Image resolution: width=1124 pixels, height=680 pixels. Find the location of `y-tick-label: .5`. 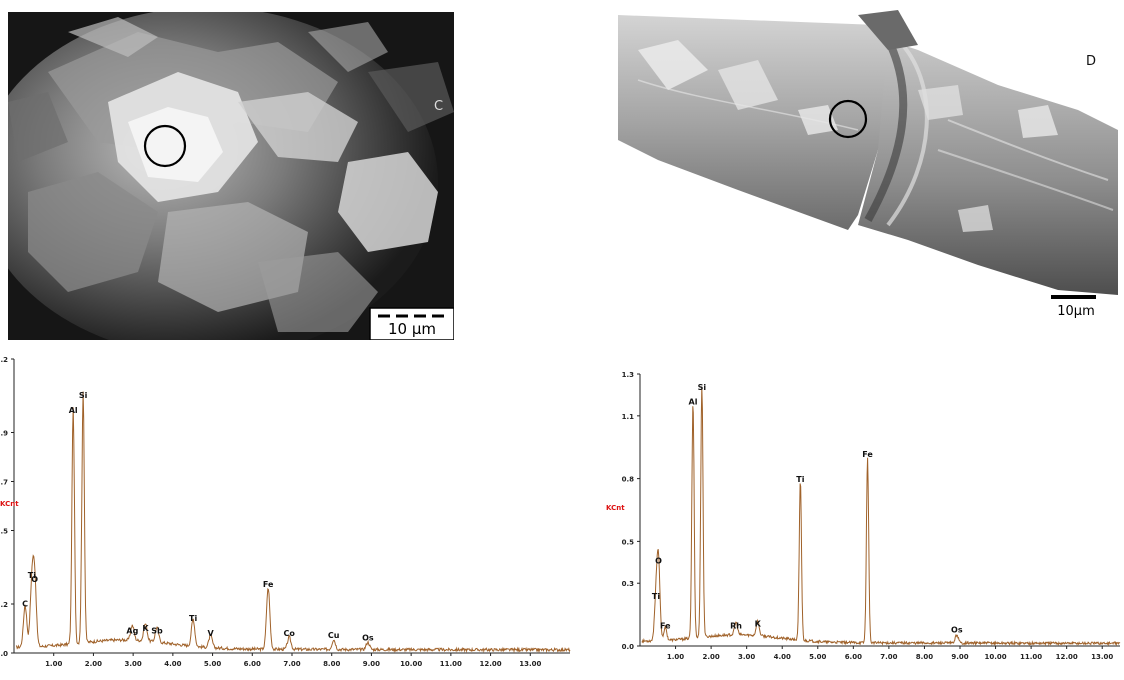

y-tick-label: .5 is located at coordinates (4, 532).